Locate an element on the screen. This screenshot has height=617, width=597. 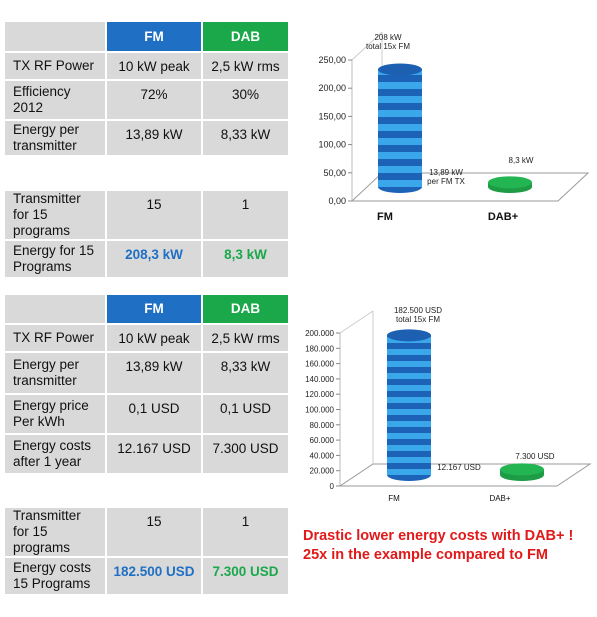
row-label: Energy for 15 Programs is located at coordinates (56, 260).